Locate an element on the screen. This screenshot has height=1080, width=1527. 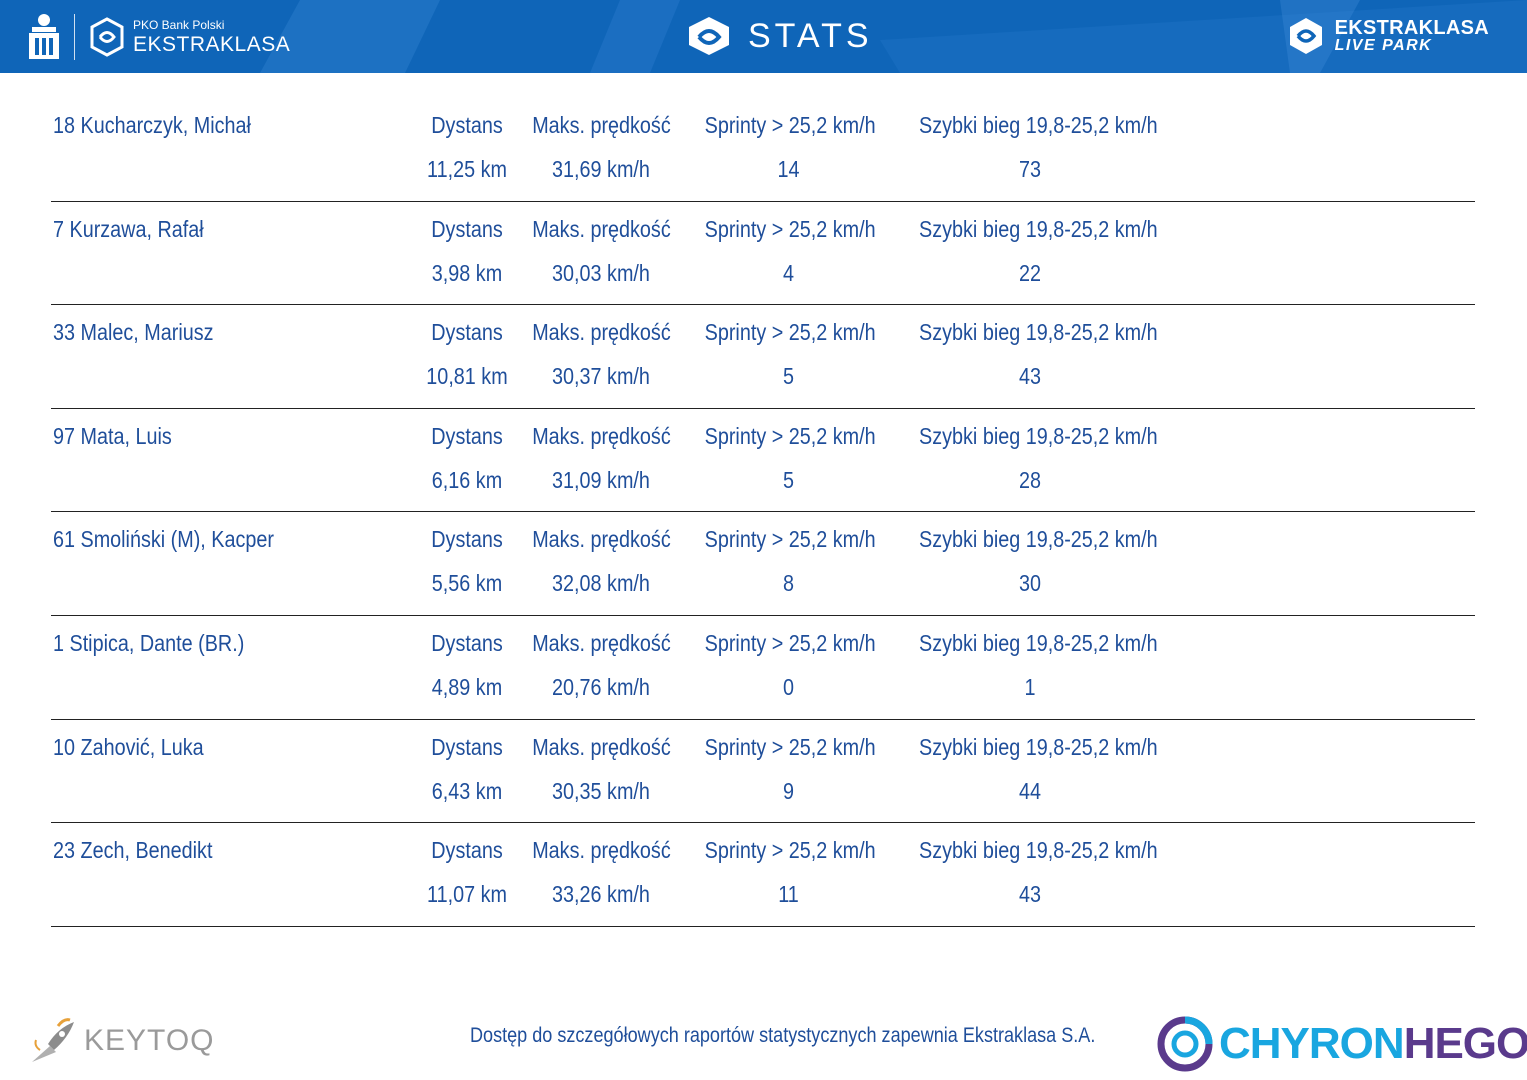
sprints-value: 14 is located at coordinates (788, 169).